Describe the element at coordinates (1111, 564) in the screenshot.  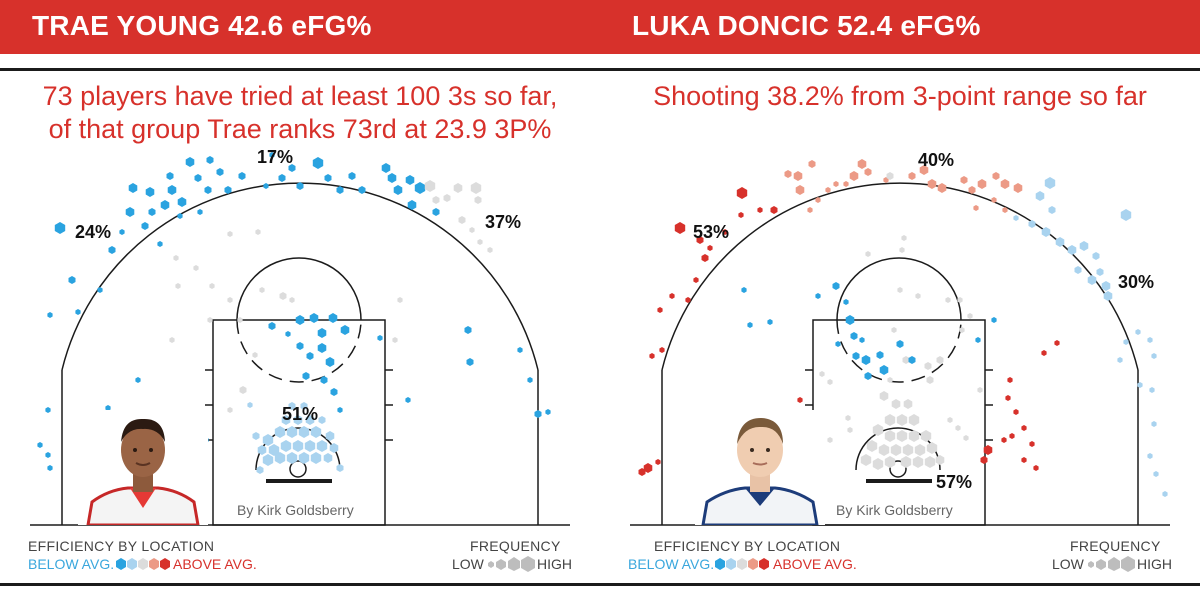
I see `frequency-scale-right` at that location.